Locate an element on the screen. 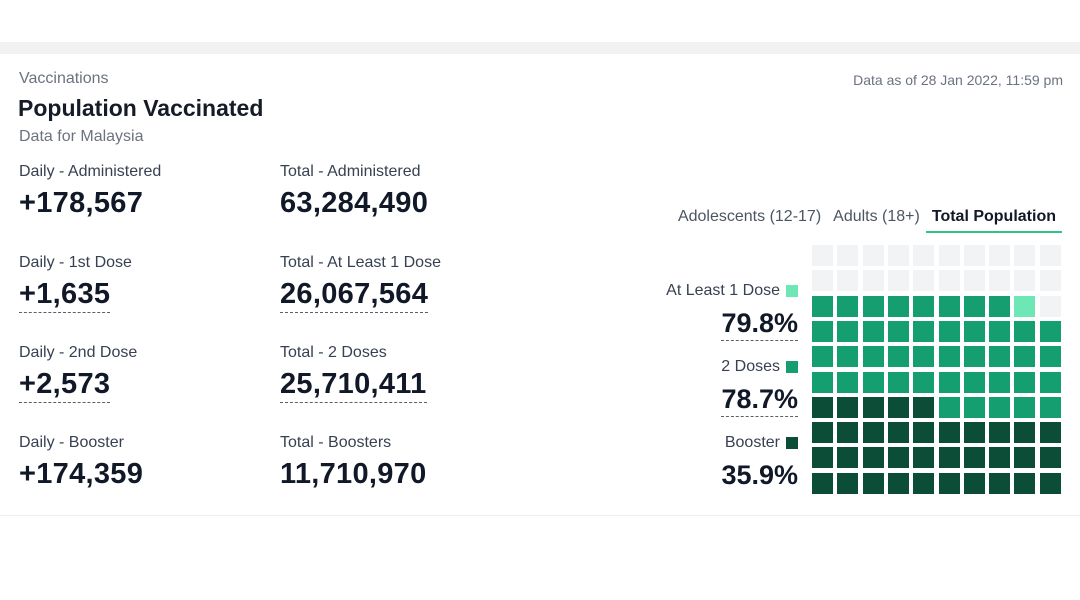 This screenshot has height=600, width=1080. top-divider-bar is located at coordinates (540, 48).